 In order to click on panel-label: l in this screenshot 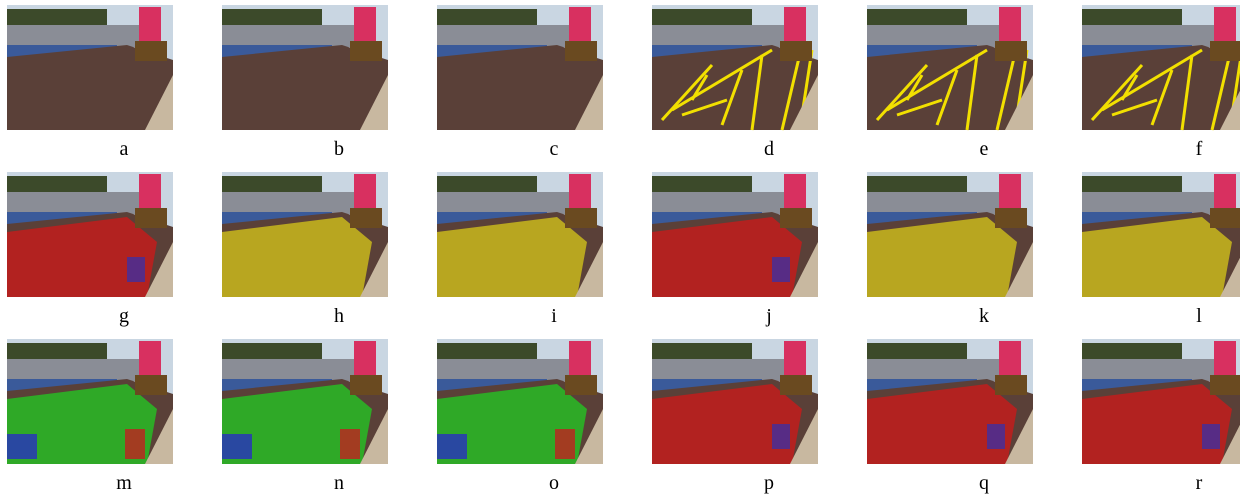, I will do `click(1199, 316)`.